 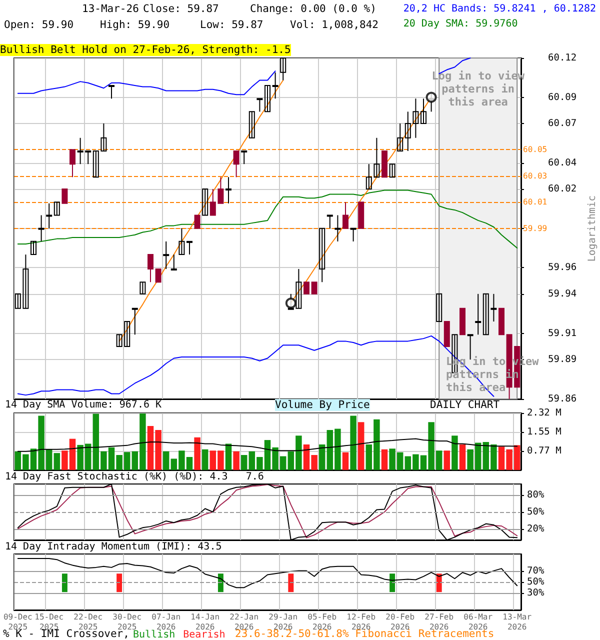 I want to click on ref-line-label: 60.01, so click(x=535, y=202).